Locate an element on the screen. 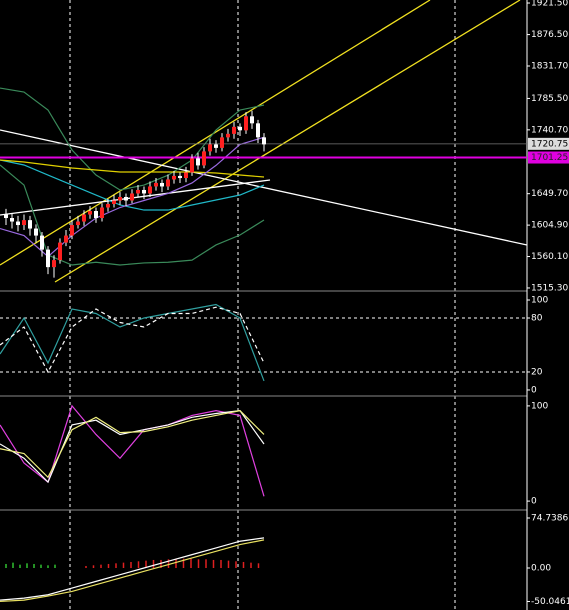 The image size is (569, 610). level-label: 1701.25 is located at coordinates (549, 158).